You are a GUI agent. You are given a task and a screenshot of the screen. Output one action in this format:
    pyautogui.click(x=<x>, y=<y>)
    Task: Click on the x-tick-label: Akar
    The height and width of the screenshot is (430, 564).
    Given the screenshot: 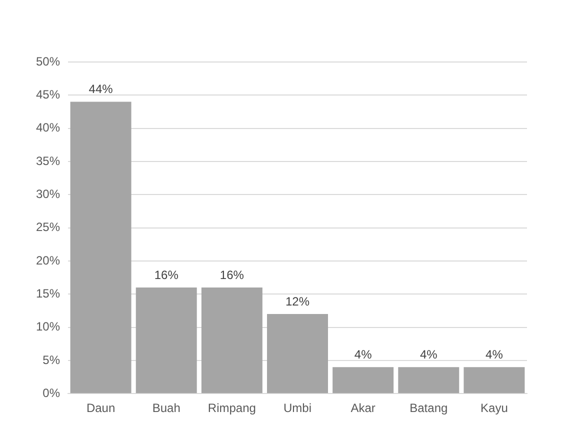 What is the action you would take?
    pyautogui.click(x=363, y=408)
    